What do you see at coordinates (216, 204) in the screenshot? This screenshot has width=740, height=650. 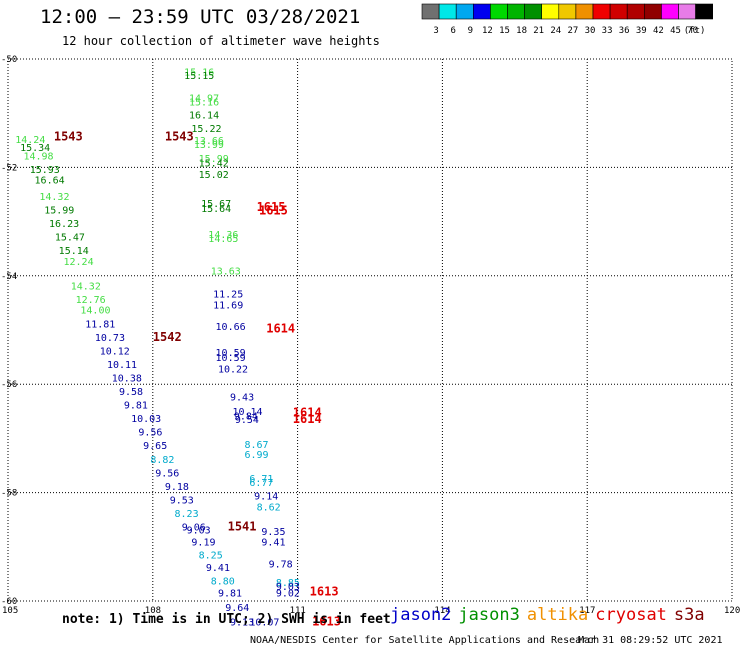 I see `wave-height-label: 15.67` at bounding box center [216, 204].